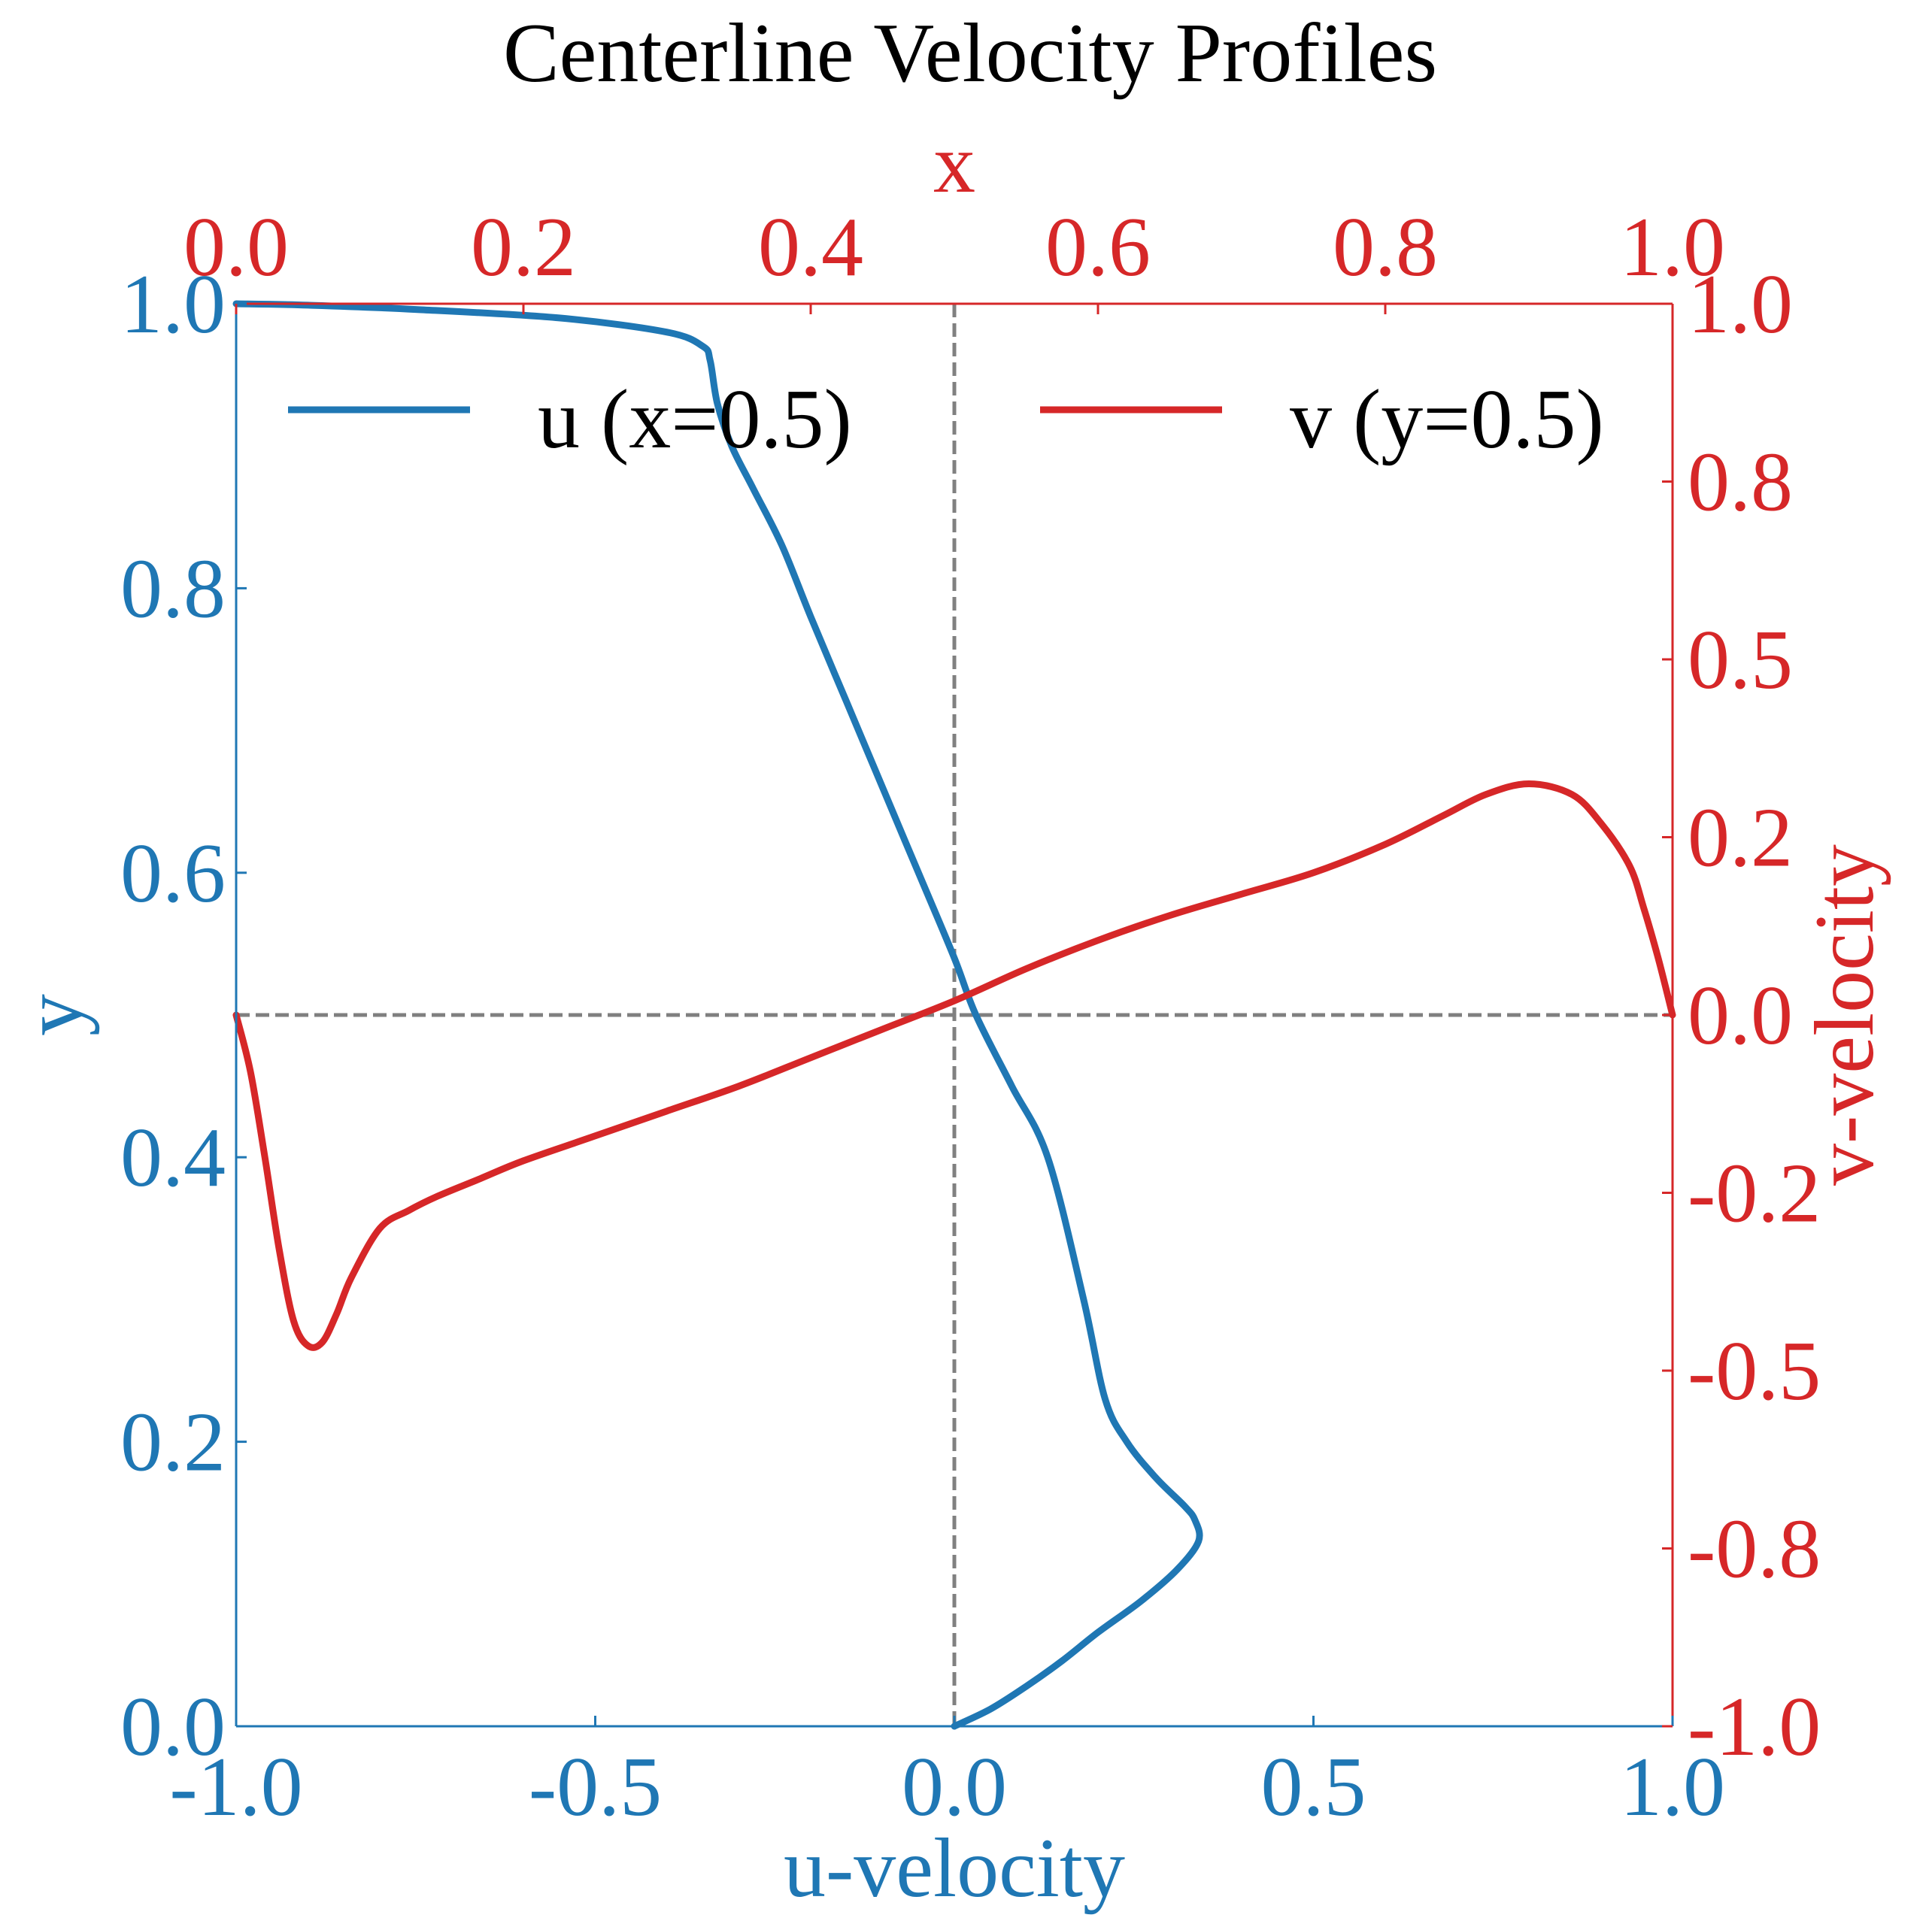 The image size is (1932, 1927). What do you see at coordinates (1754, 1194) in the screenshot?
I see `right-tick-label: -0.2` at bounding box center [1754, 1194].